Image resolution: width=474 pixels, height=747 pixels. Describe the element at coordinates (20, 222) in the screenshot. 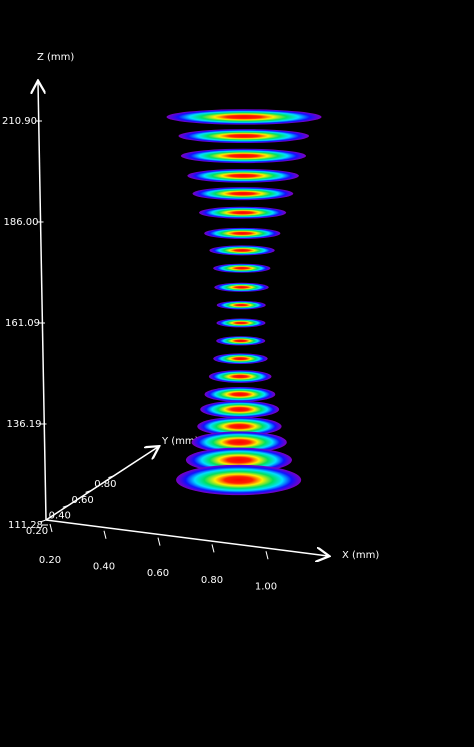

I see `z-tick-label: 186.00` at that location.